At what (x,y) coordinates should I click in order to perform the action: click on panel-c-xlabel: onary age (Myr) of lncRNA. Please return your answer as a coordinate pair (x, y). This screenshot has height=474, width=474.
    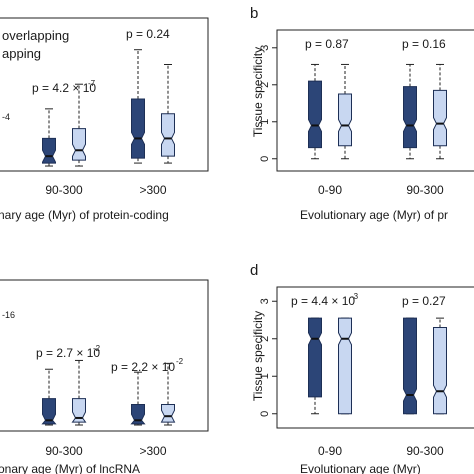
    Looking at the image, I should click on (70, 468).